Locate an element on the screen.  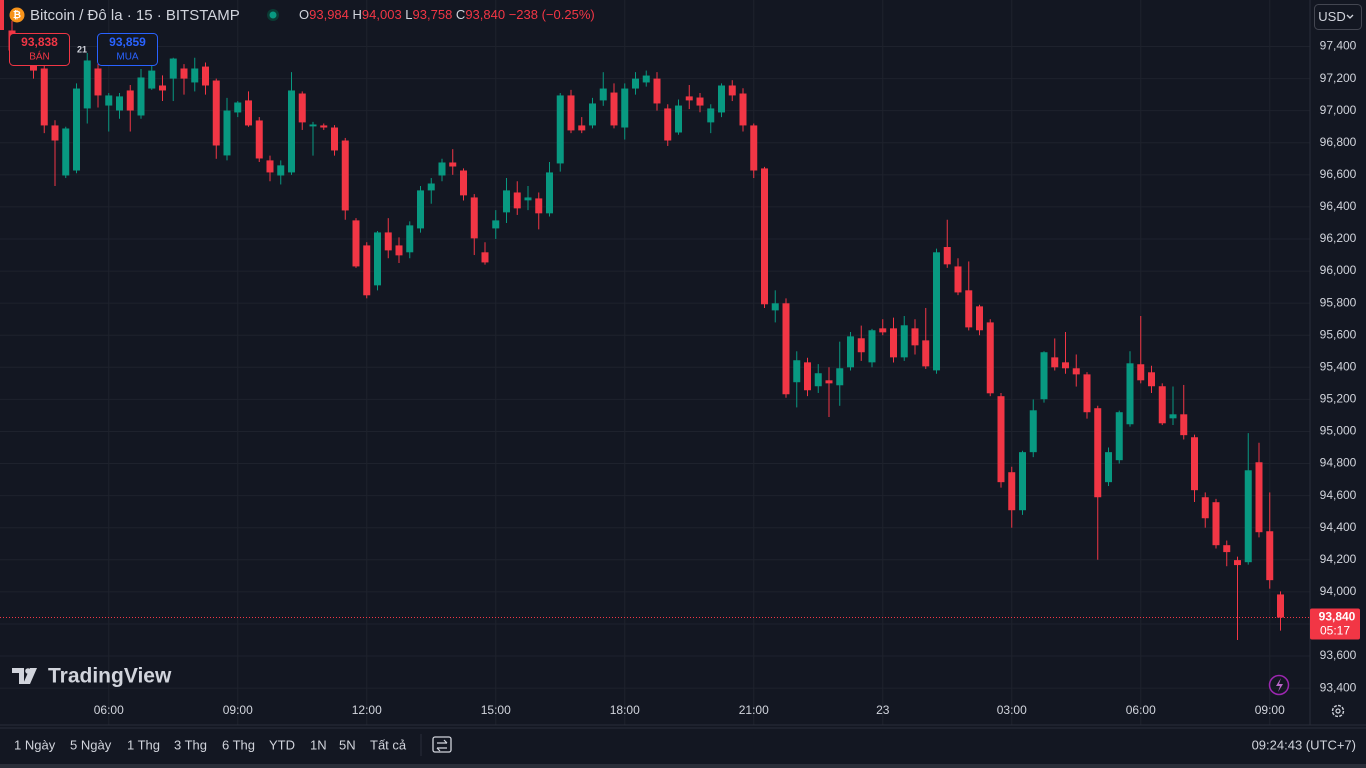
x-tick-label: 23 is located at coordinates (883, 710).